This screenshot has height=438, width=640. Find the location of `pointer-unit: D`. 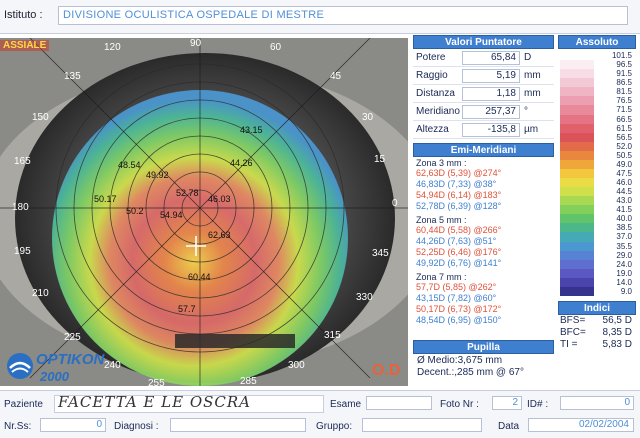

pointer-unit: D is located at coordinates (528, 57).